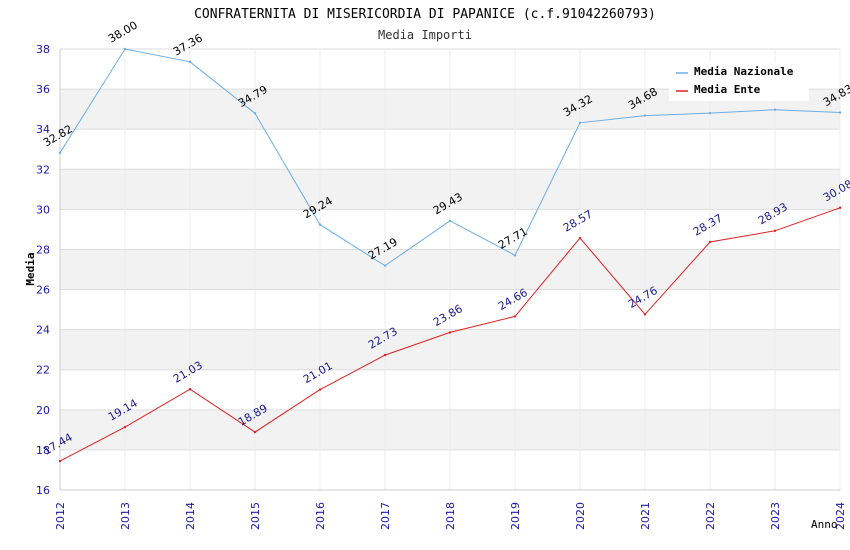 This screenshot has width=850, height=550. I want to click on x-tick-label: 2019, so click(515, 516).